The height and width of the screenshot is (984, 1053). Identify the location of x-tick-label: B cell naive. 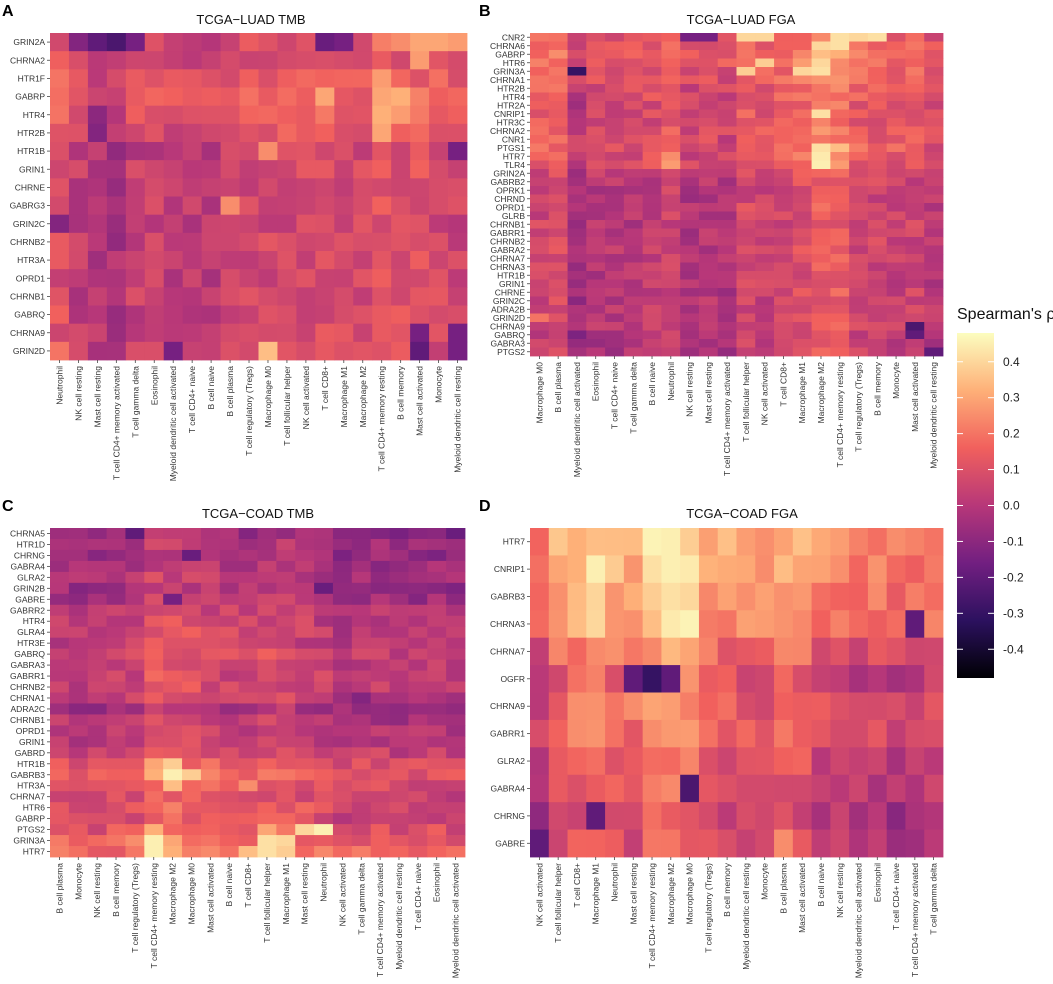
(821, 885).